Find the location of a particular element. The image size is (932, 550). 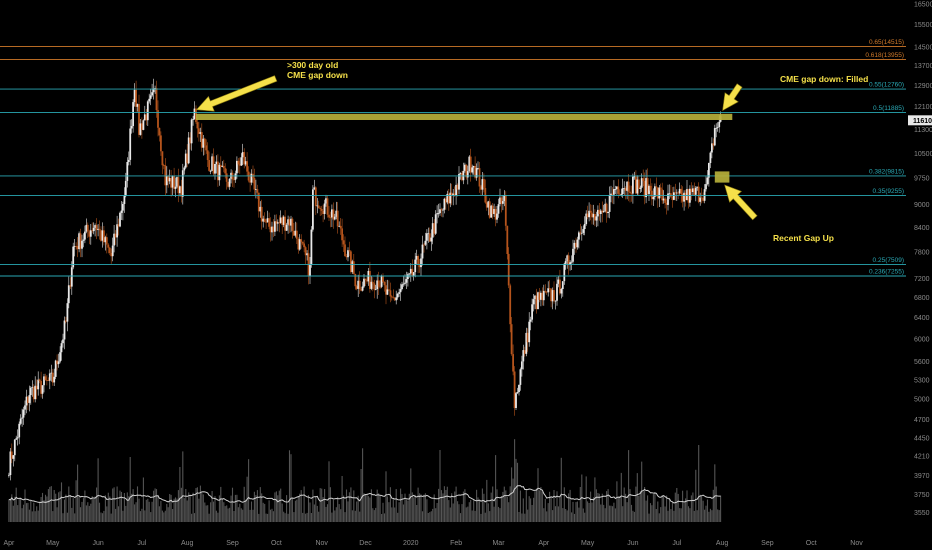

price-tick-label: 16500 is located at coordinates (923, 5).